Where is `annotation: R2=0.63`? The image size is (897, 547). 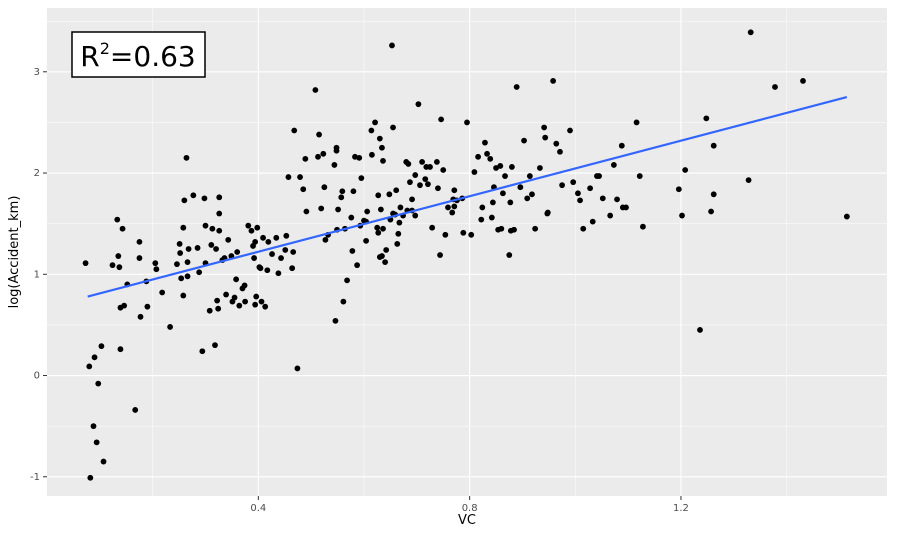
annotation: R2=0.63 is located at coordinates (138, 54).